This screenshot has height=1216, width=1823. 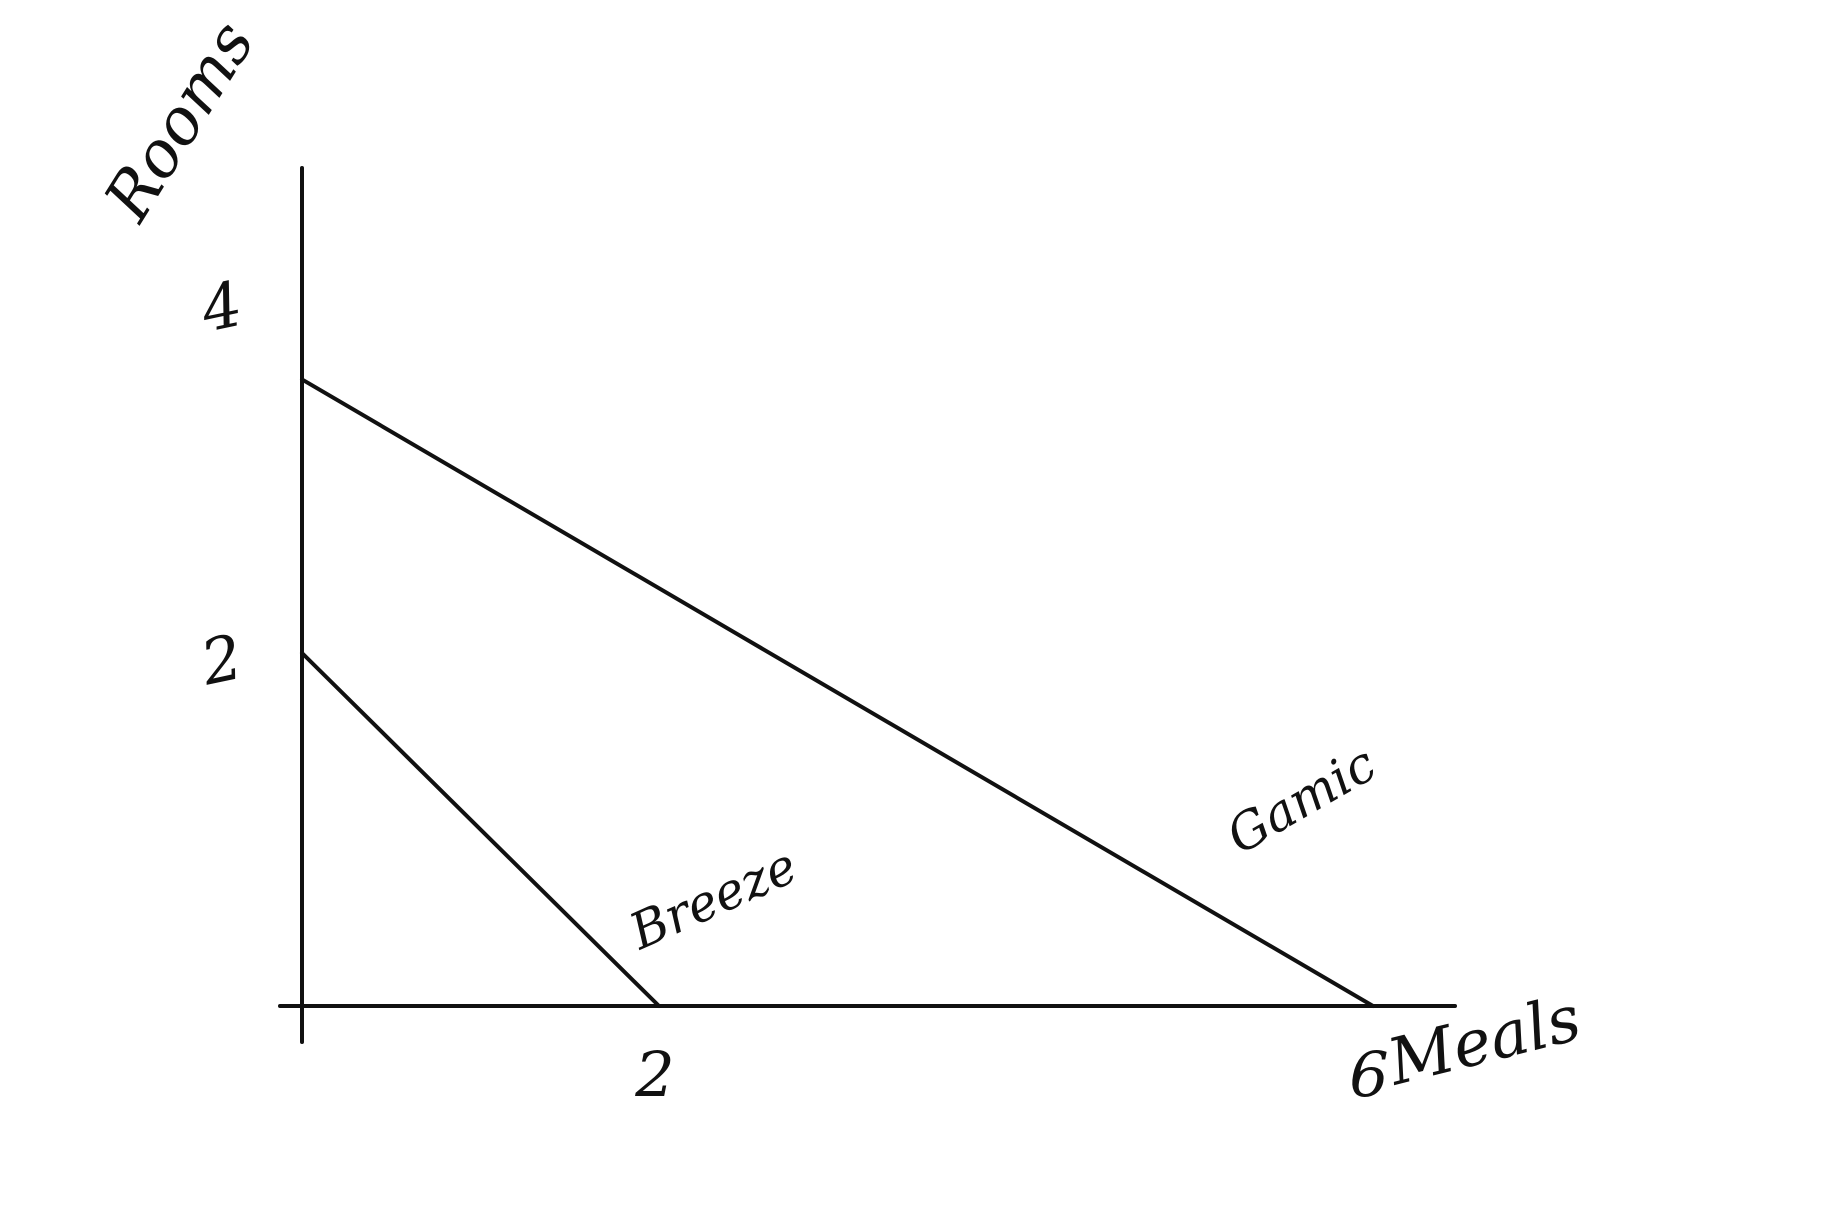 What do you see at coordinates (221, 307) in the screenshot?
I see `y-tick-label-4: 4` at bounding box center [221, 307].